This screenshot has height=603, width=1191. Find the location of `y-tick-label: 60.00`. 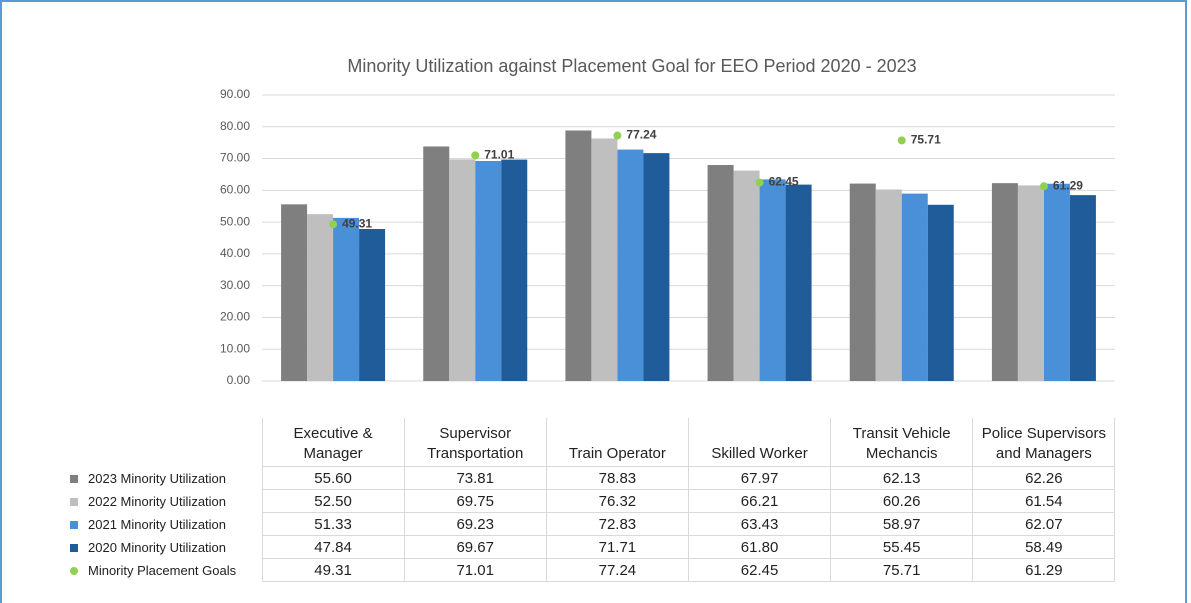

y-tick-label: 60.00 is located at coordinates (235, 190).